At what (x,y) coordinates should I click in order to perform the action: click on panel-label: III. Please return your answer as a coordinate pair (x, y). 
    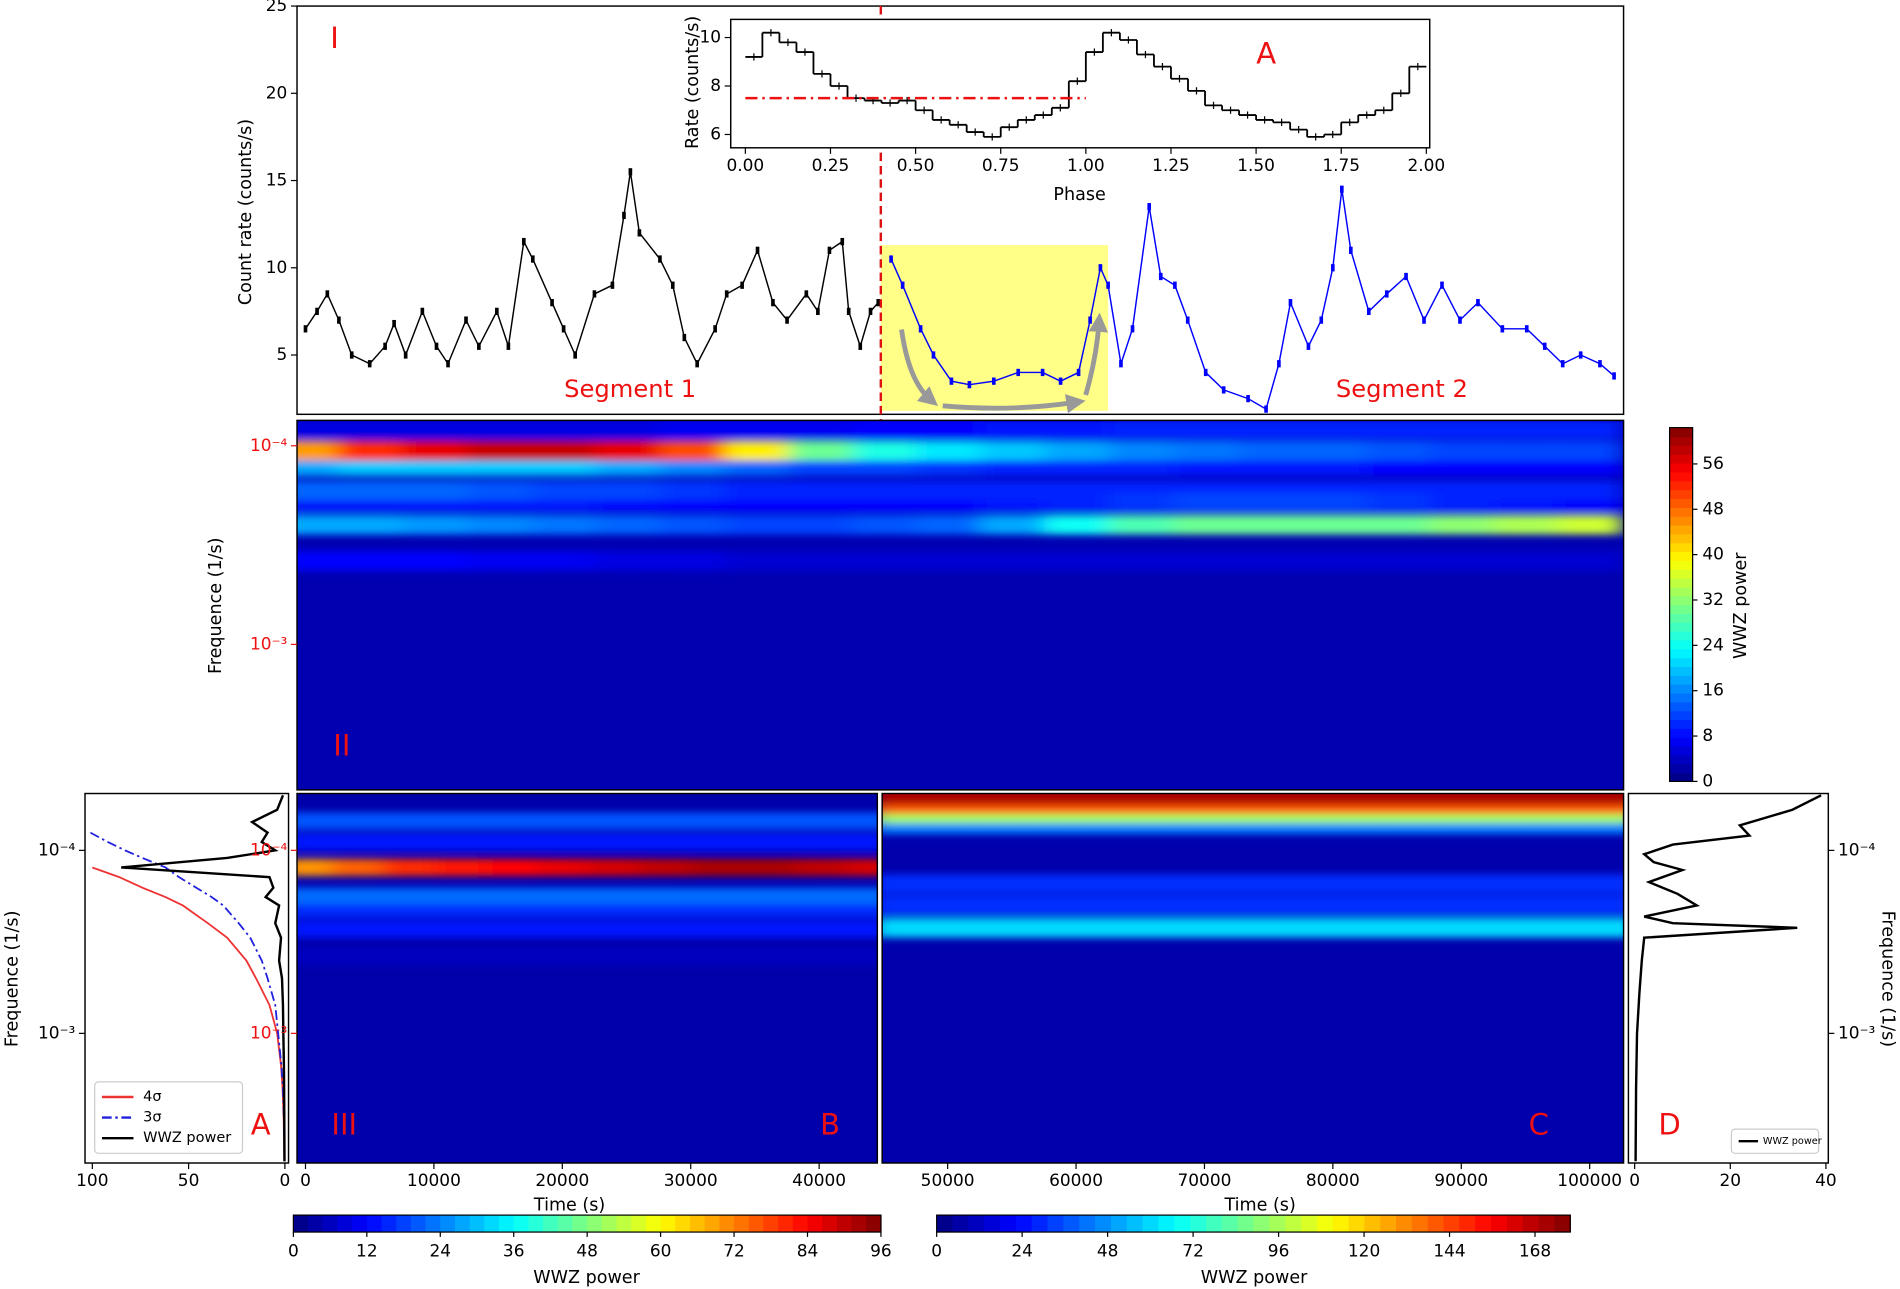
    Looking at the image, I should click on (344, 1125).